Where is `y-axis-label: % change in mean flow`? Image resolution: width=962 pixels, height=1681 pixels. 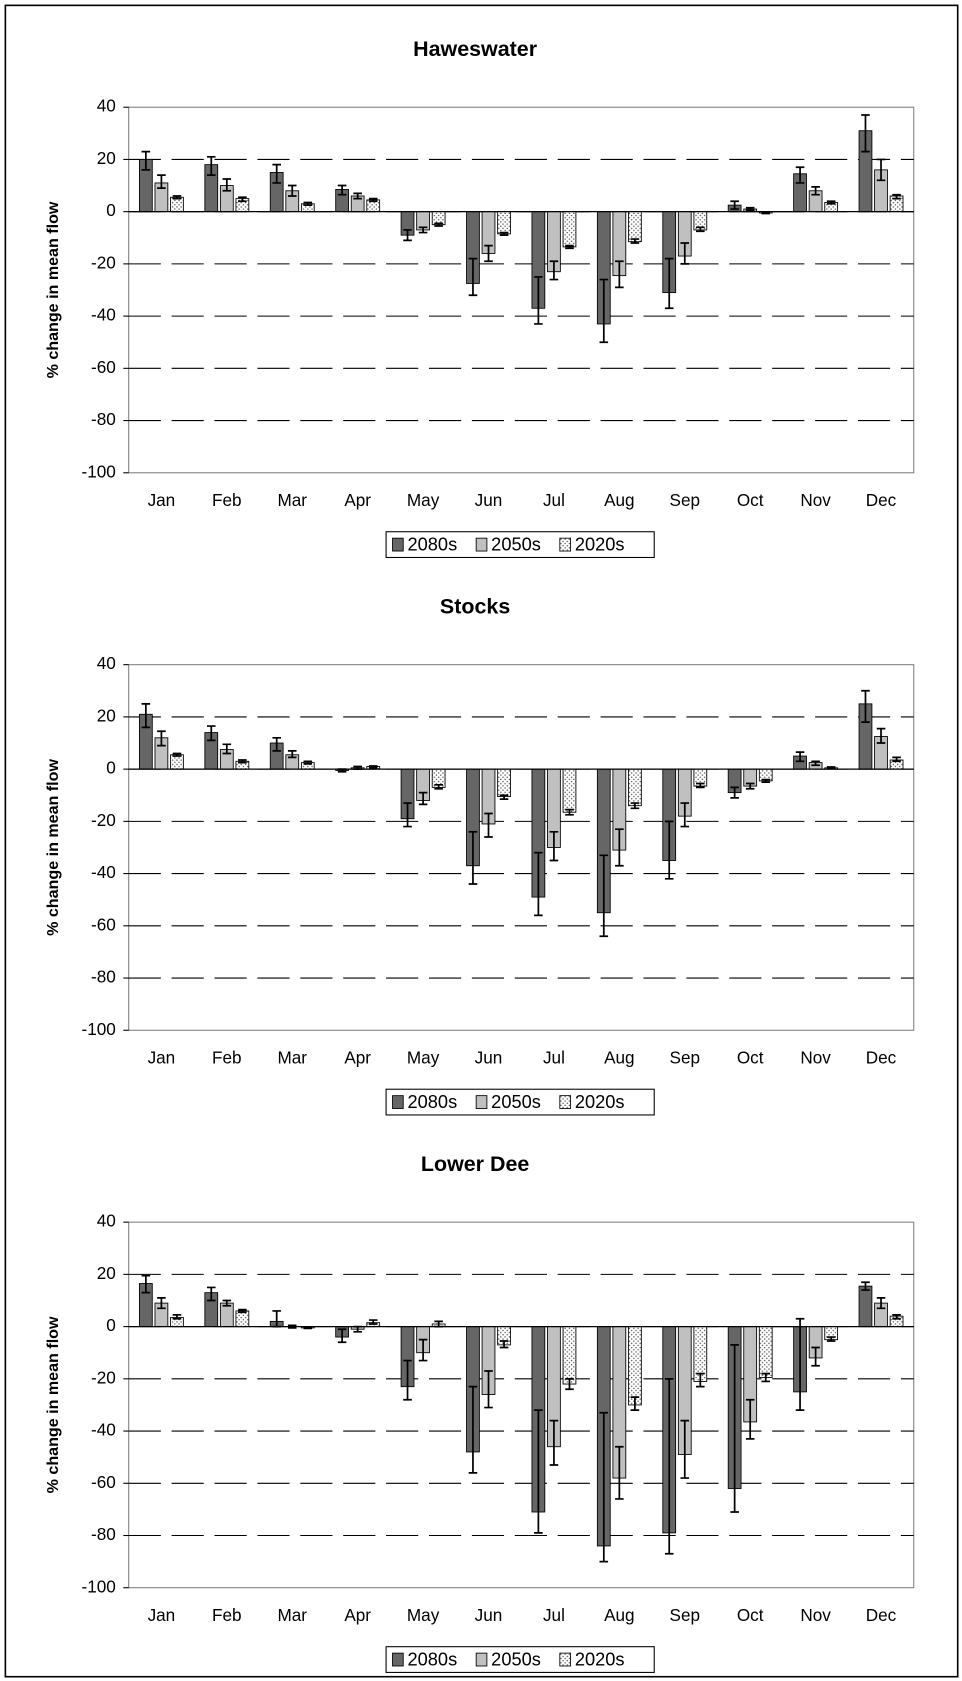
y-axis-label: % change in mean flow is located at coordinates (53, 847).